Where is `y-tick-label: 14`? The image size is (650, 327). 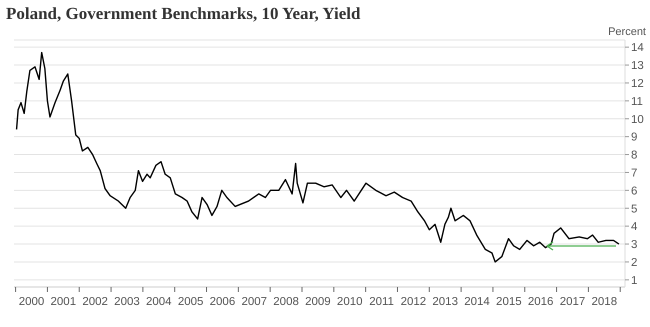 y-tick-label: 14 is located at coordinates (637, 48).